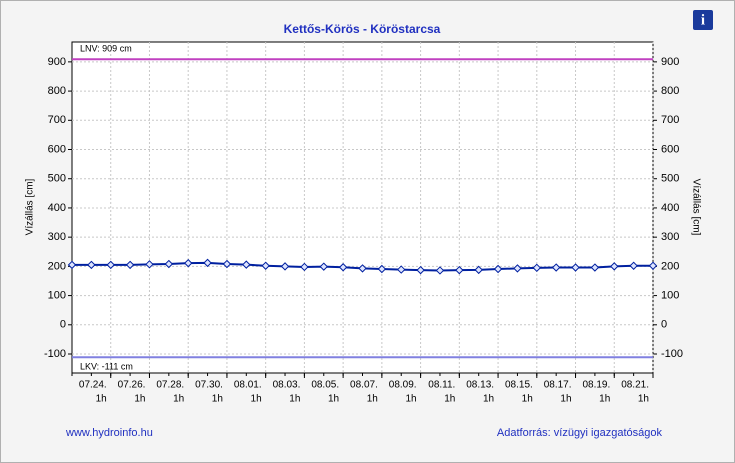 The width and height of the screenshot is (735, 463). Describe the element at coordinates (670, 266) in the screenshot. I see `y2-tick-label: 200` at that location.